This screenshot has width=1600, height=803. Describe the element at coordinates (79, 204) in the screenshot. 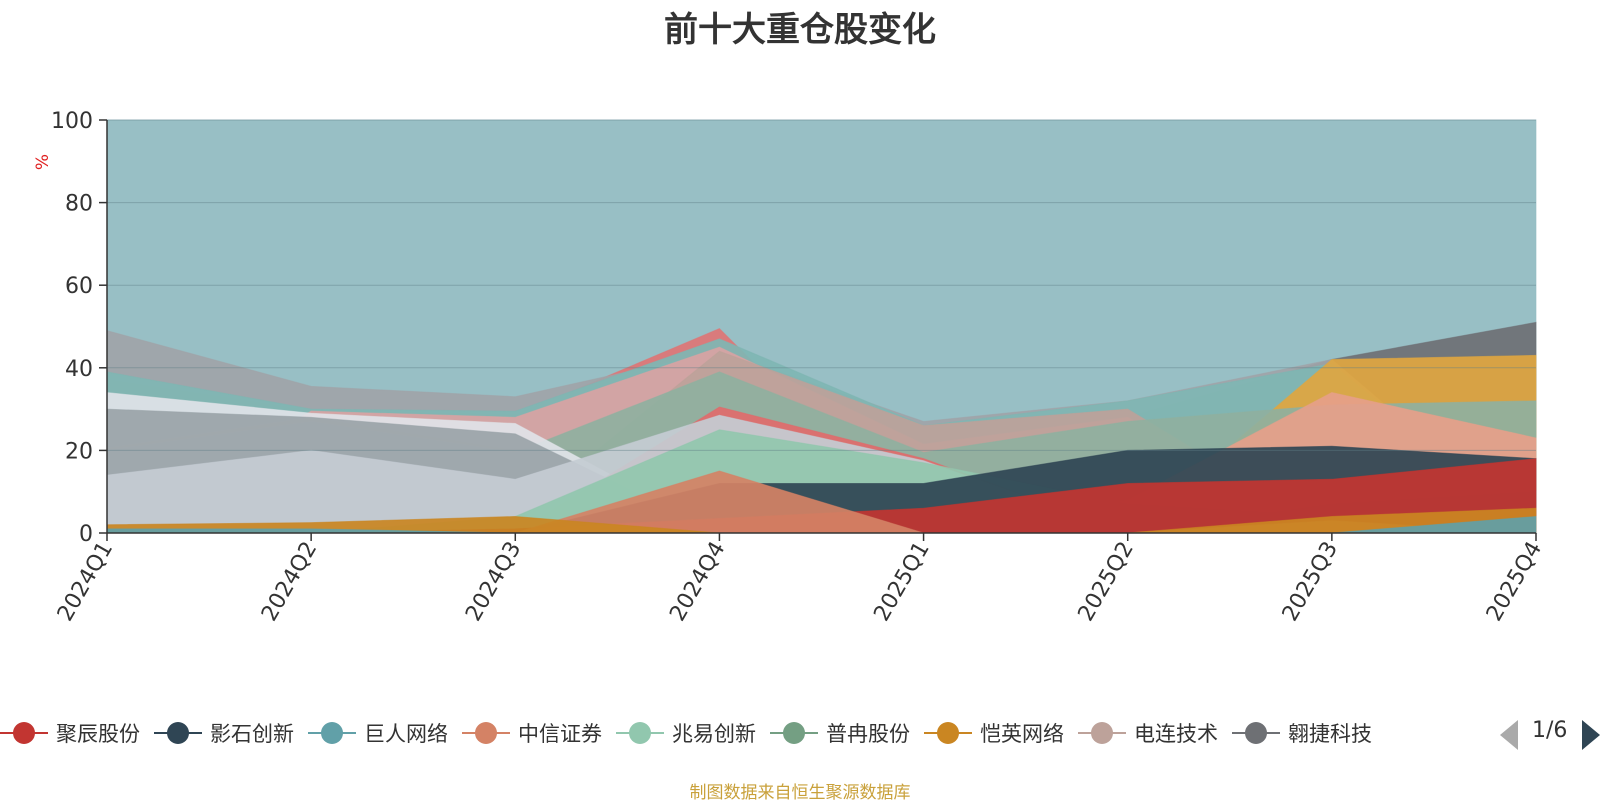

I see `y-tick-label-4: 80` at that location.